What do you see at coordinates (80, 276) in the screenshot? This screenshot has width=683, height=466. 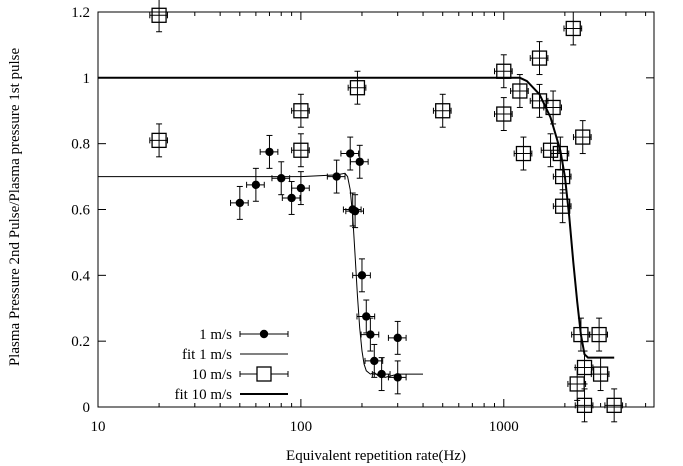 I see `y-tick-label: 0.4` at bounding box center [80, 276].